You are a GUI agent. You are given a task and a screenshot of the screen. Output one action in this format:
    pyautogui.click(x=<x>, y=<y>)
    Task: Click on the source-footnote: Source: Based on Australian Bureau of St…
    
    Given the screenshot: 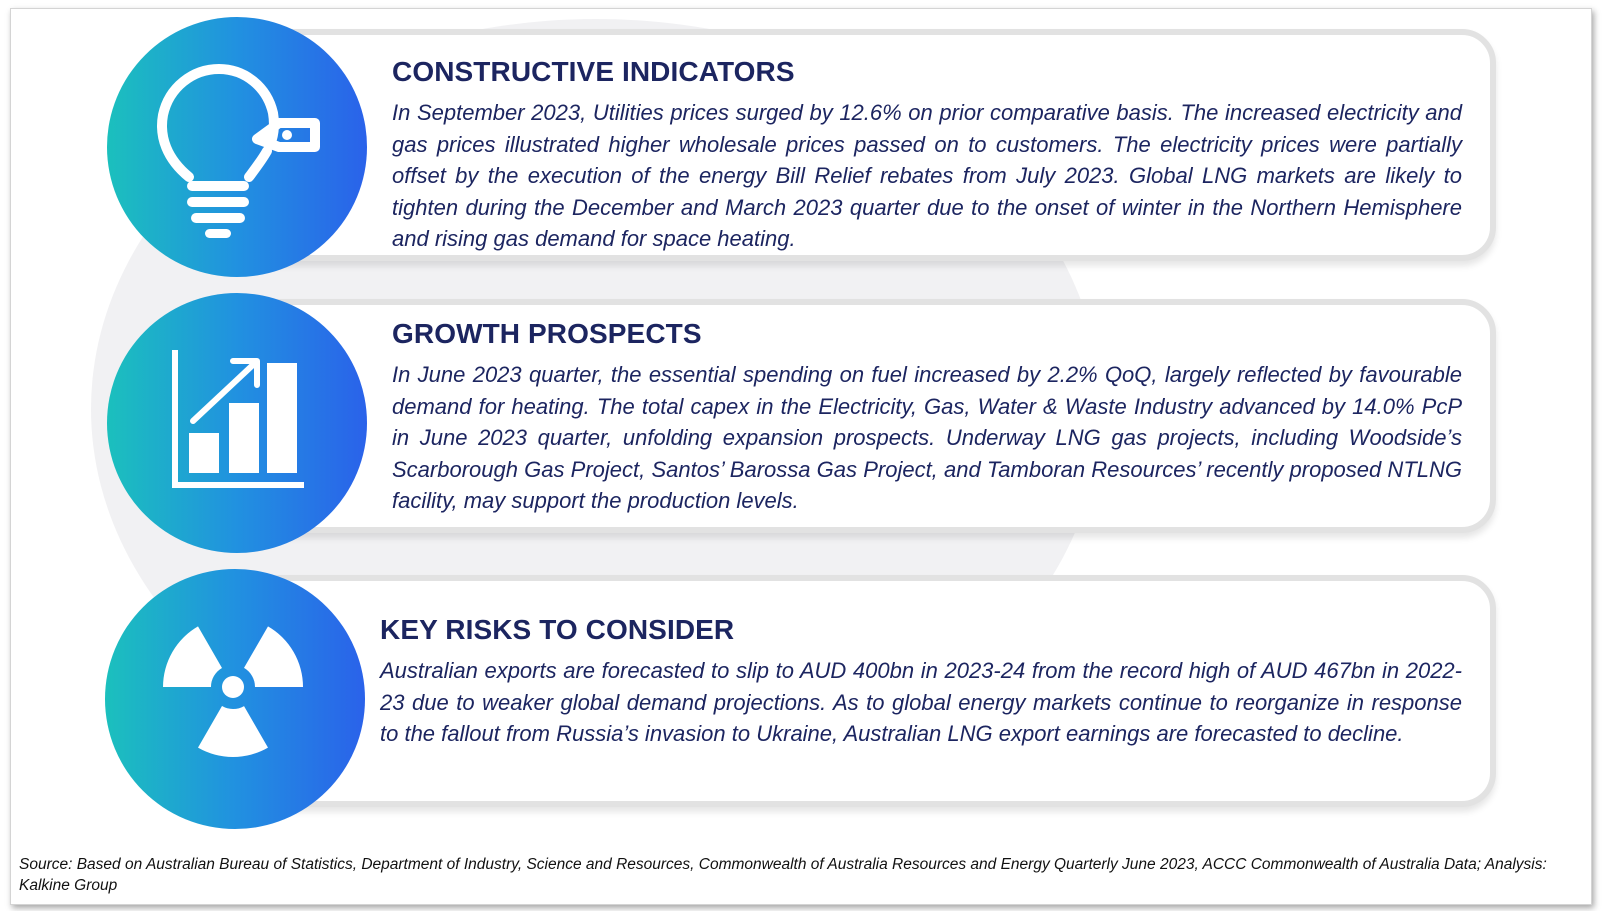 What is the action you would take?
    pyautogui.click(x=783, y=875)
    